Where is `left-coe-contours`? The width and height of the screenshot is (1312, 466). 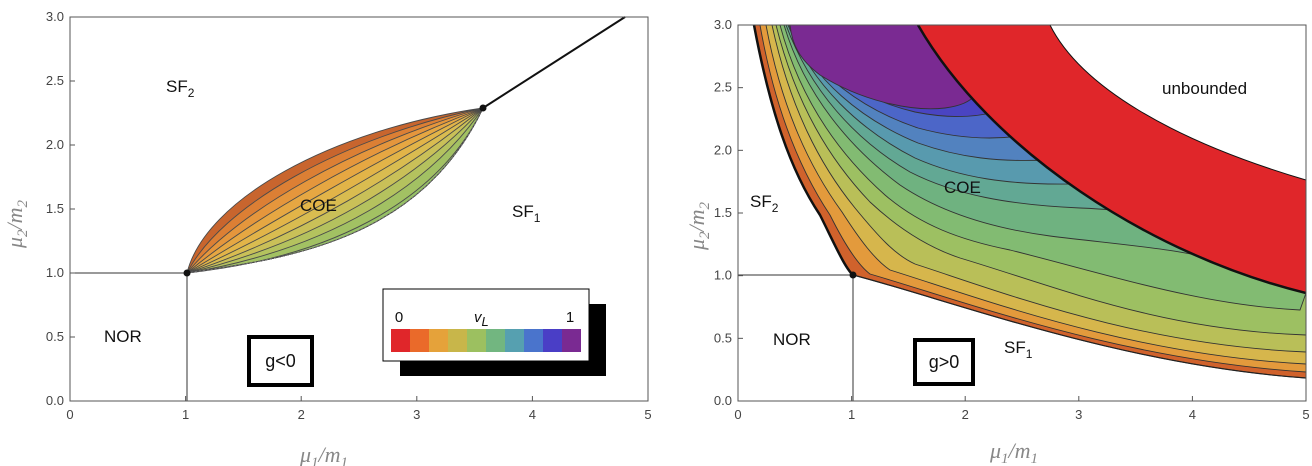
left-coe-contours is located at coordinates (335, 190).